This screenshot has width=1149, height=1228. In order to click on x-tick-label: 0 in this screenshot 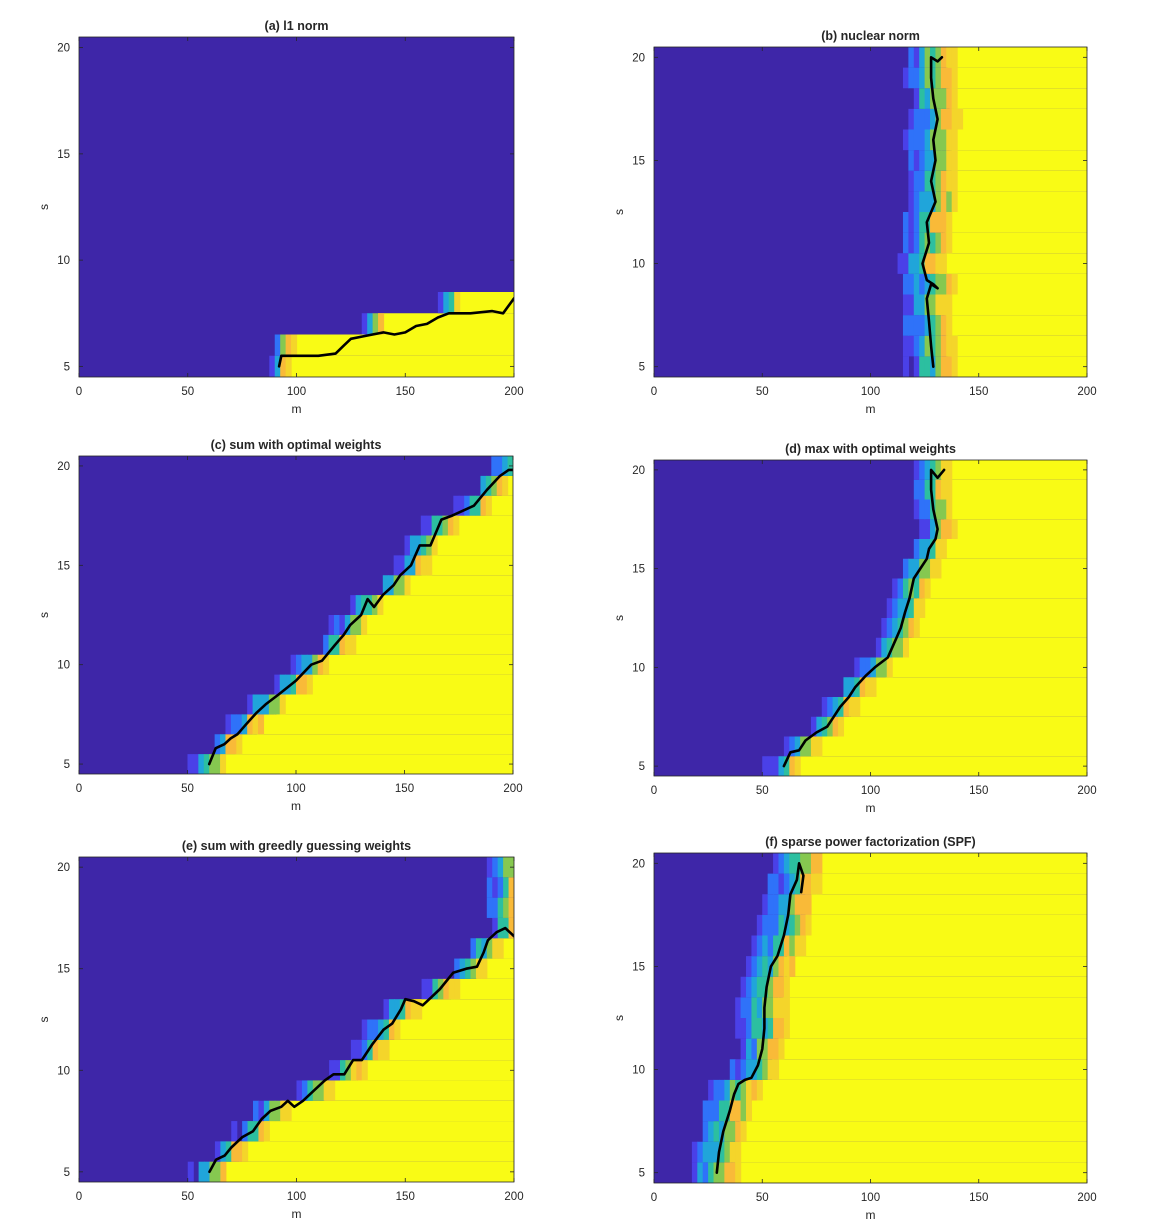, I will do `click(654, 791)`.